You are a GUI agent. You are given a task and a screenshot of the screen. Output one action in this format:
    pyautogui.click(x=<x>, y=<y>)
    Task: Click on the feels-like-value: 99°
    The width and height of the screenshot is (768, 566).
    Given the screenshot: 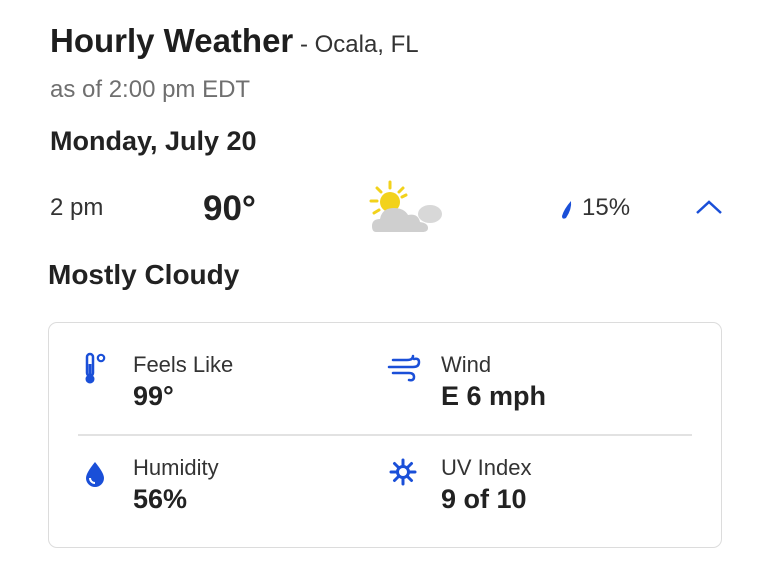 What is the action you would take?
    pyautogui.click(x=153, y=396)
    